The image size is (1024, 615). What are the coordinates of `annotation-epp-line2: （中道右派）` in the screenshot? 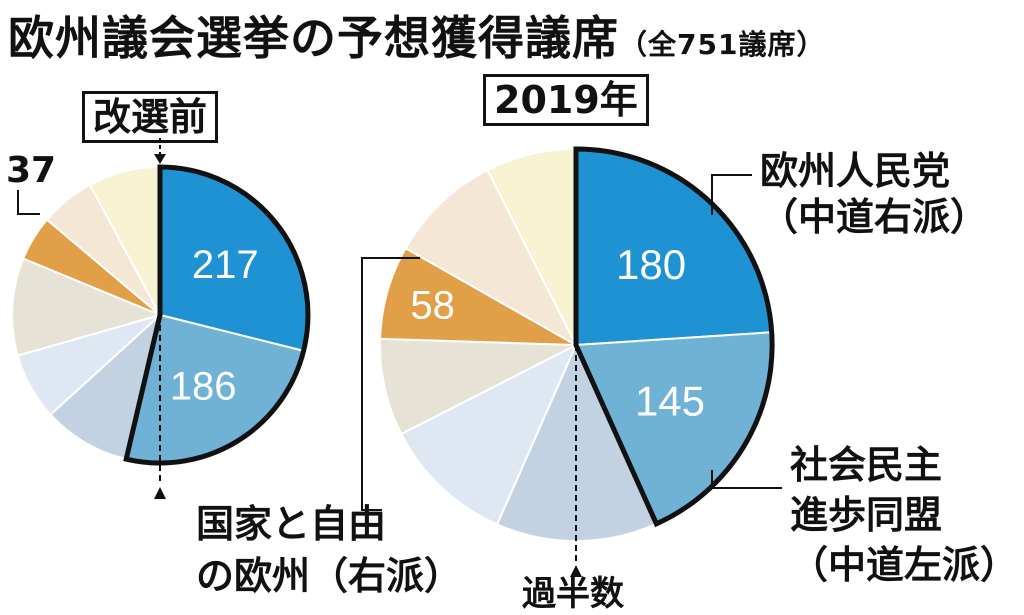 It's located at (874, 217).